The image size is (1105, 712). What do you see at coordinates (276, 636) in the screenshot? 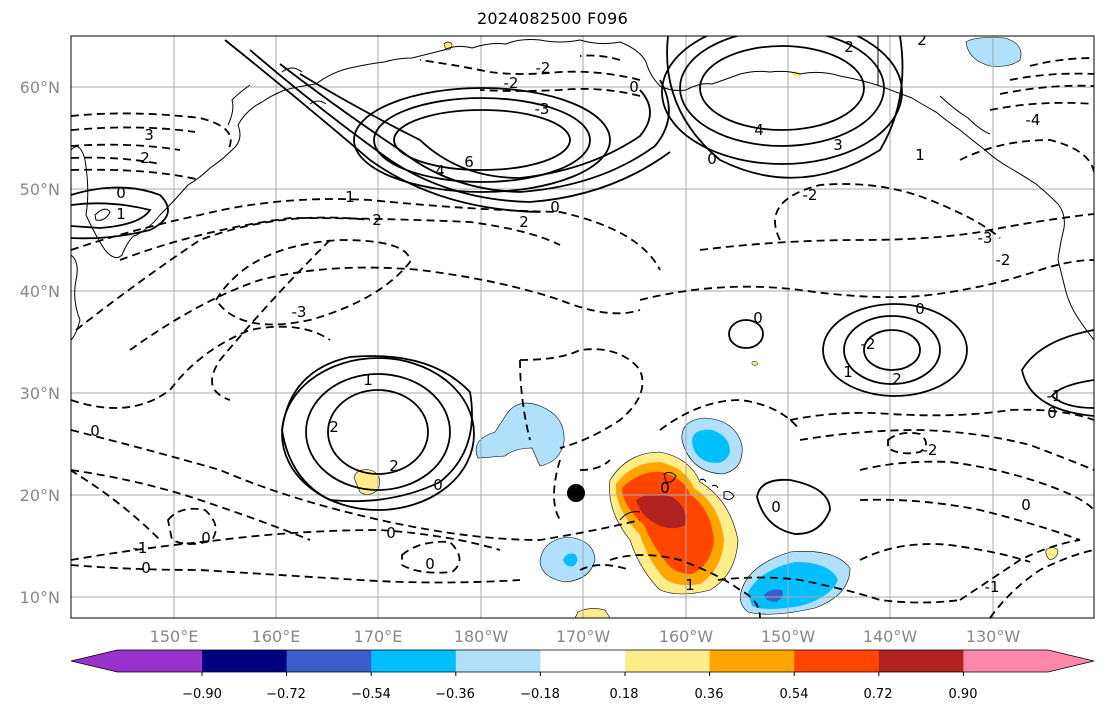
I see `lon-label: 160°E` at bounding box center [276, 636].